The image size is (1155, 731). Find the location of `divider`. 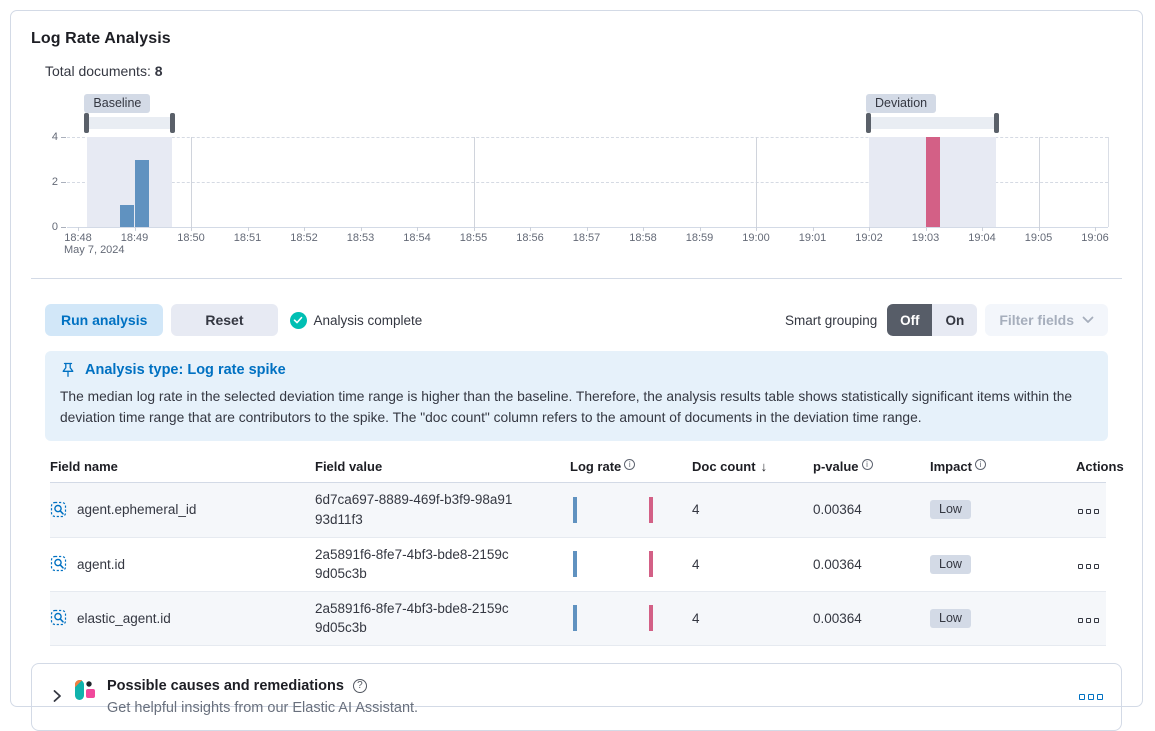

divider is located at coordinates (576, 278).